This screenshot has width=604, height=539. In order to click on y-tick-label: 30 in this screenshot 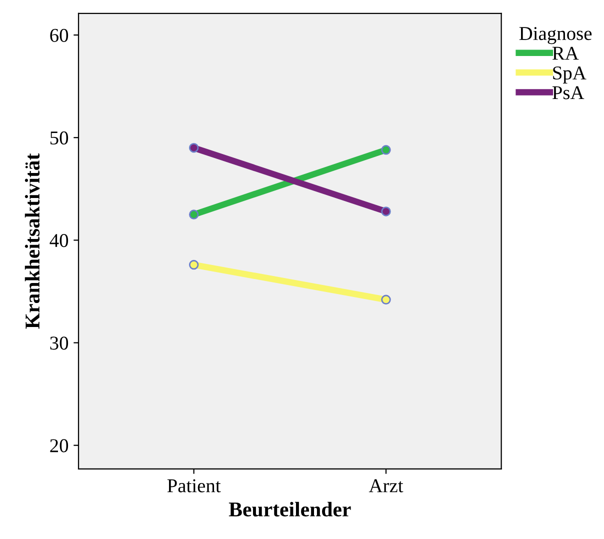, I will do `click(59, 343)`.